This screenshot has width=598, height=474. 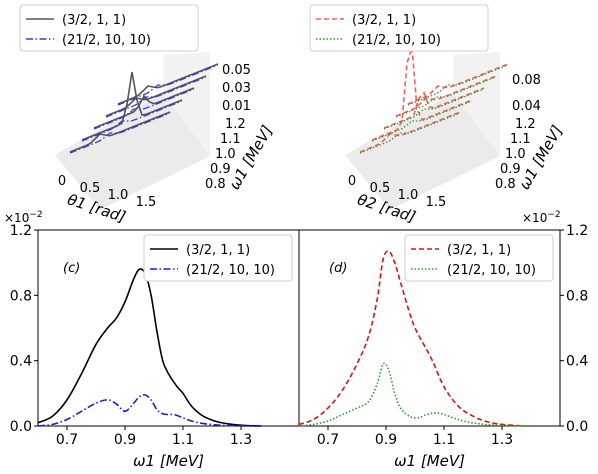 I want to click on z-tick-label: 0.08, so click(x=526, y=80).